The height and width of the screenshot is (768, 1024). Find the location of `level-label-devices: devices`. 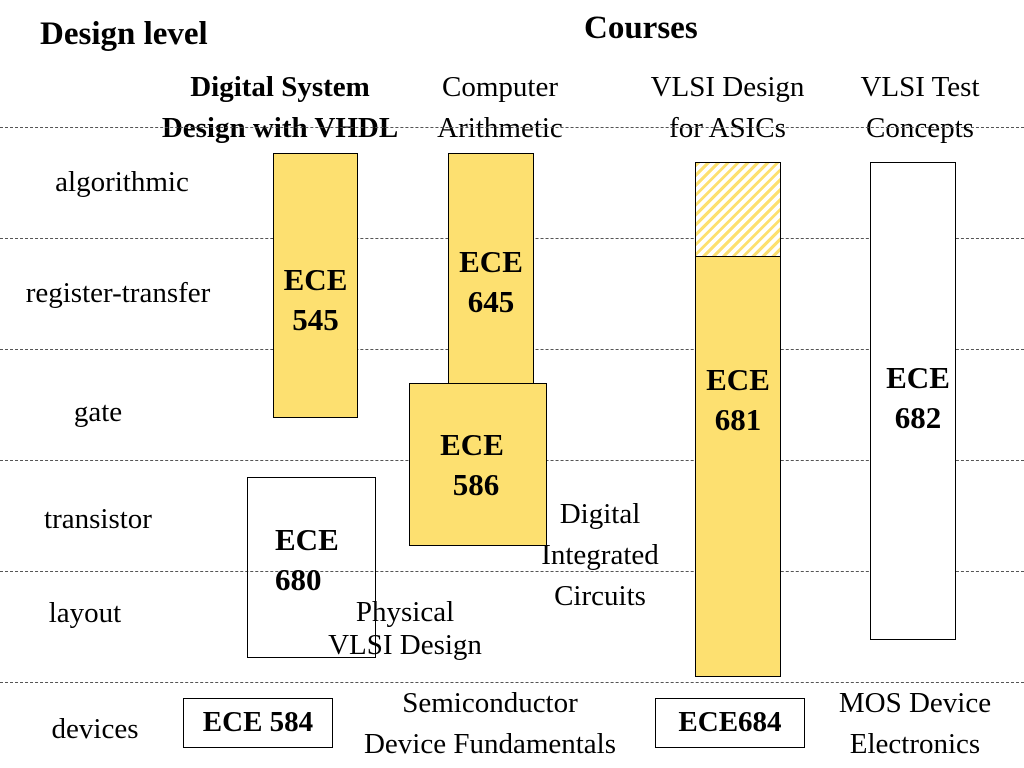

level-label-devices: devices is located at coordinates (95, 729).